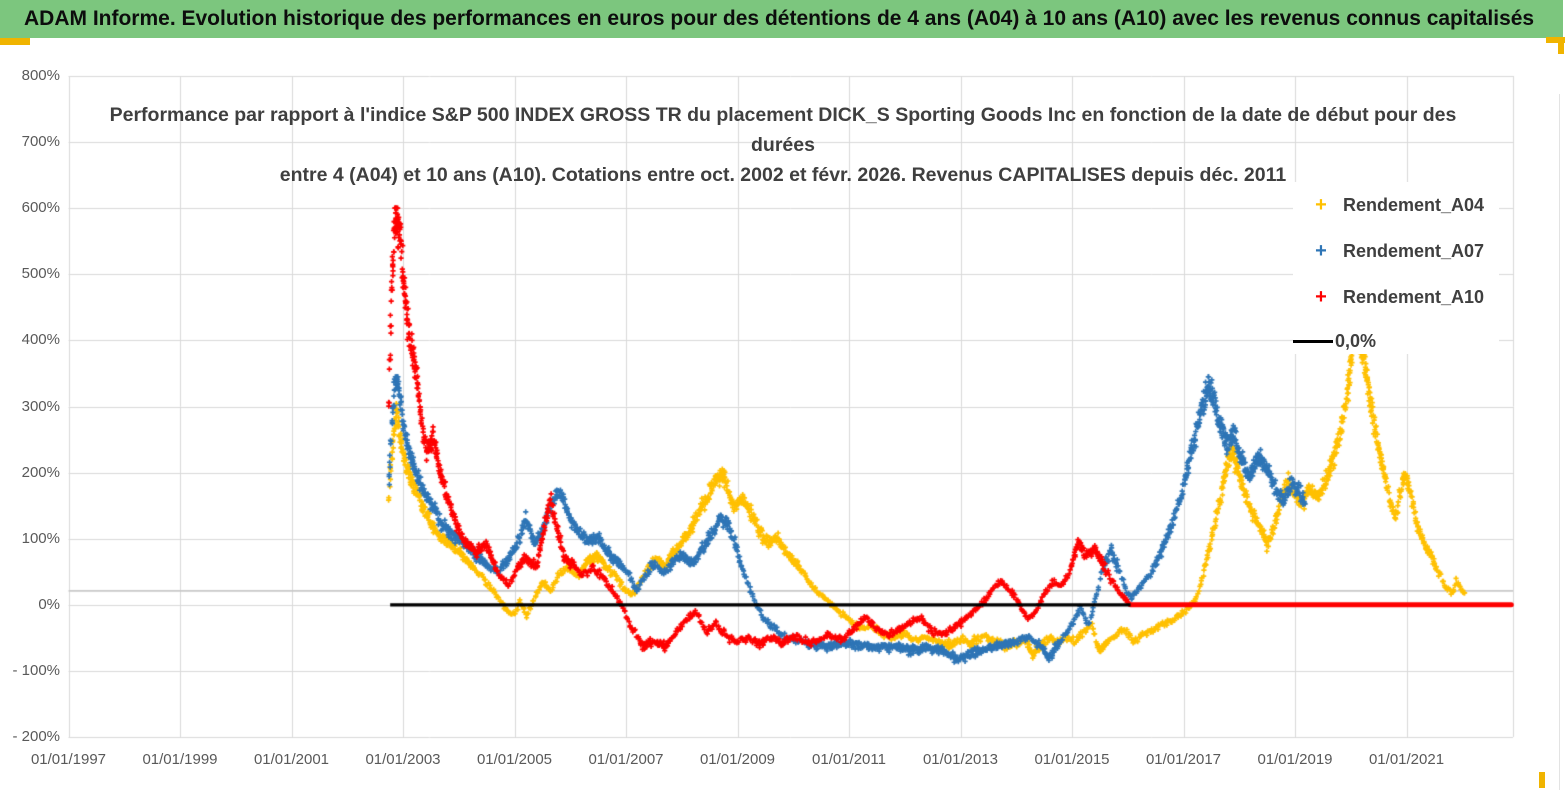 The width and height of the screenshot is (1567, 790). What do you see at coordinates (960, 759) in the screenshot?
I see `x-tick-label: 01/01/2013` at bounding box center [960, 759].